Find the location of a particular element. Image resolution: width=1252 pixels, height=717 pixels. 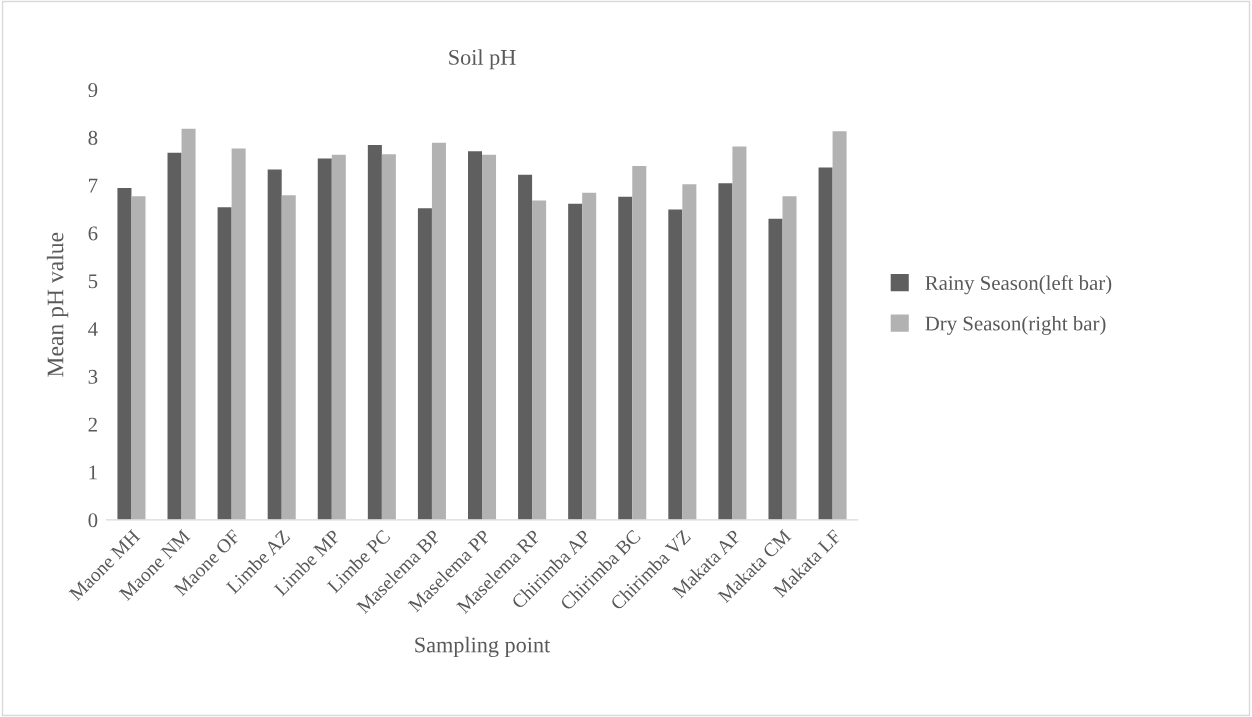

y-tick-label: 6 is located at coordinates (93, 233).